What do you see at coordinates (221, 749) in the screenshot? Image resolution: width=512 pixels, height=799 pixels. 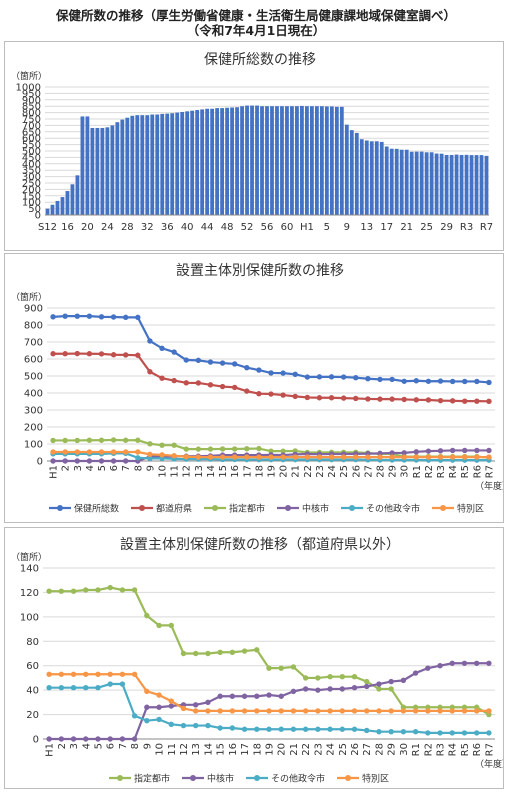 I see `x-tick-label: 15` at bounding box center [221, 749].